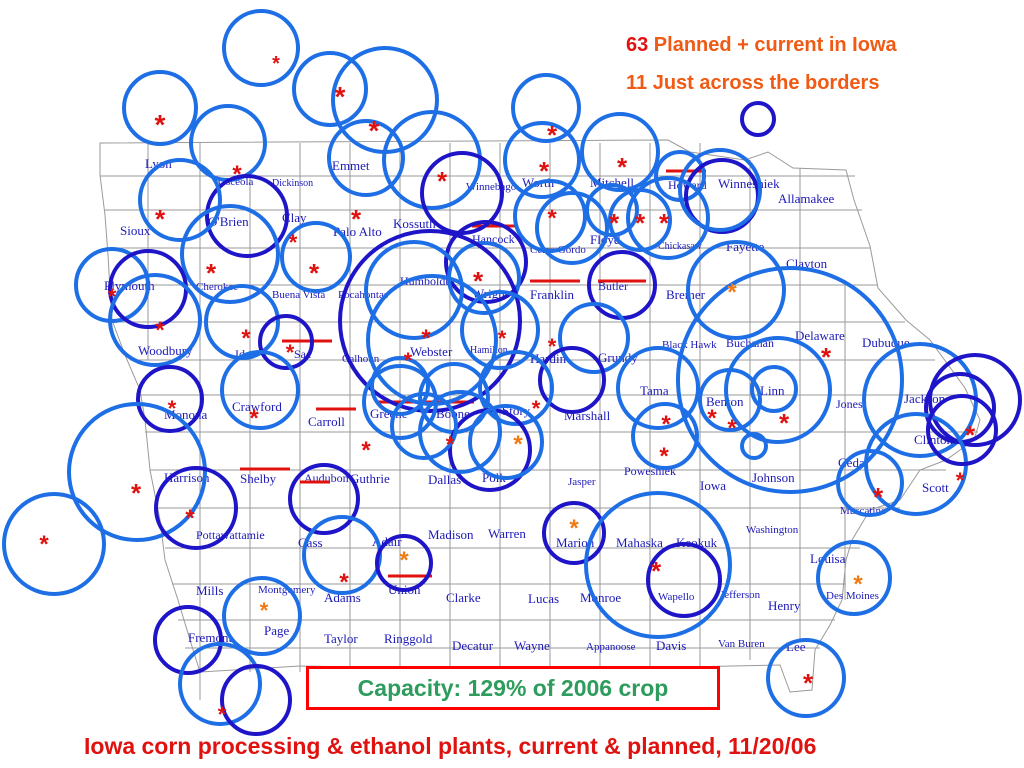  I want to click on county-label: Dallas, so click(444, 479).